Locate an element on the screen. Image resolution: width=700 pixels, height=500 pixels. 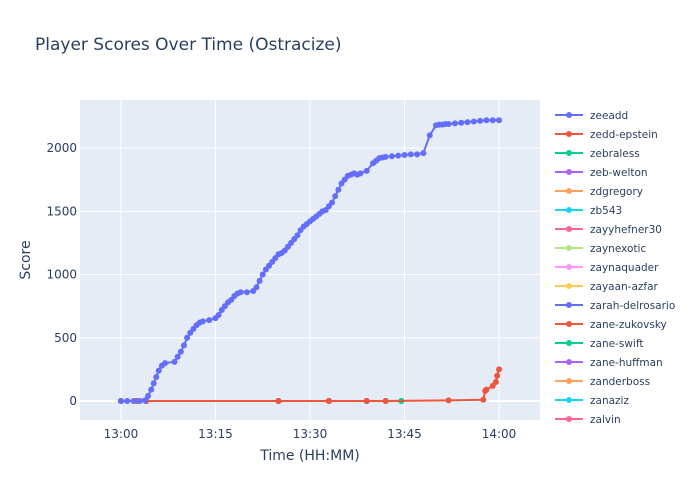
y-axis-title: Score is located at coordinates (26, 259).